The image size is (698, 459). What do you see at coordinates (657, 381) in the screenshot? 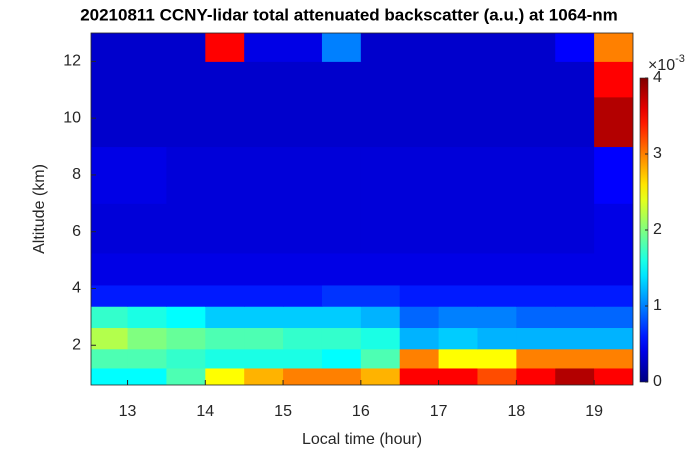
I see `colorbar-tick-label: 0` at bounding box center [657, 381].